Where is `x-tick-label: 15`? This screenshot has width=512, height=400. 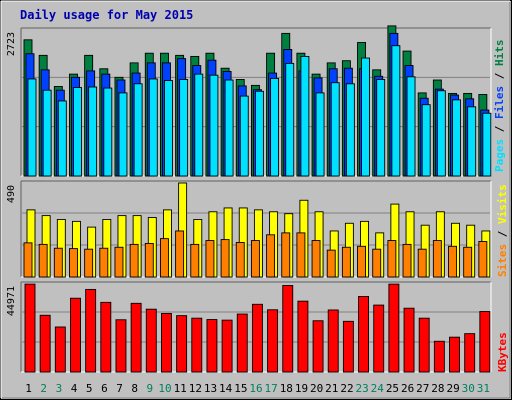
x-tick-label: 15 is located at coordinates (240, 388).